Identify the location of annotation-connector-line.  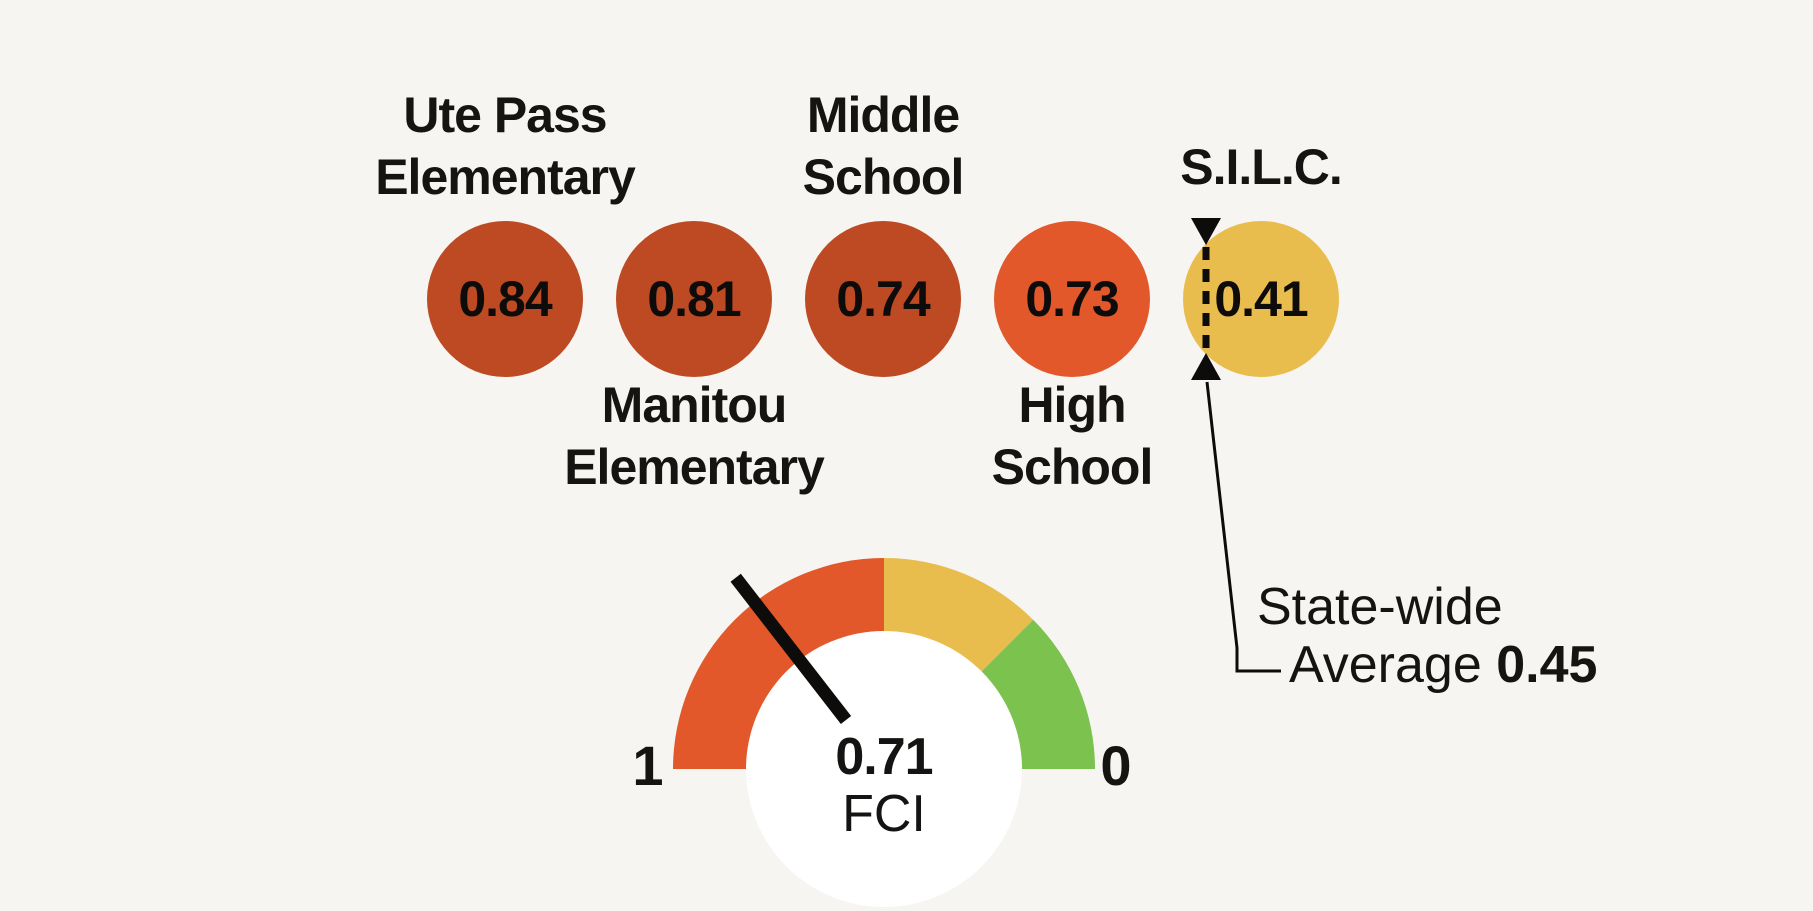
(1243, 527).